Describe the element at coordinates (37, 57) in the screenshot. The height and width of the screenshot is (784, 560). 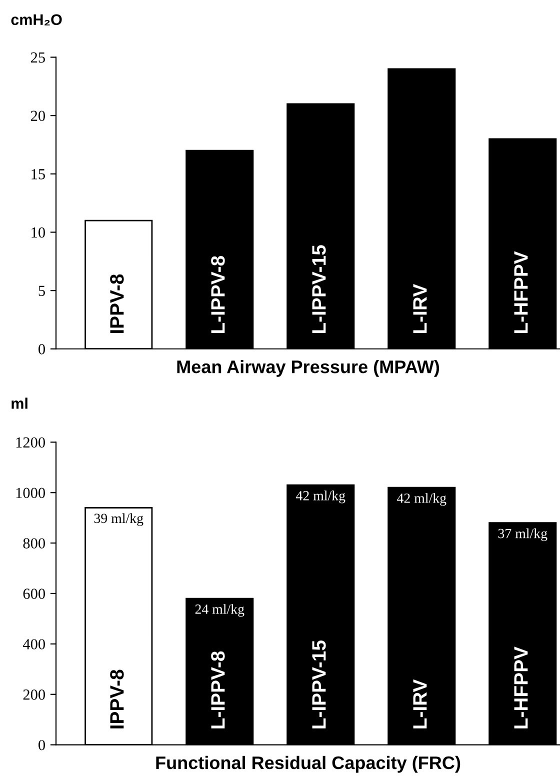
I see `y-tick-label: 25` at that location.